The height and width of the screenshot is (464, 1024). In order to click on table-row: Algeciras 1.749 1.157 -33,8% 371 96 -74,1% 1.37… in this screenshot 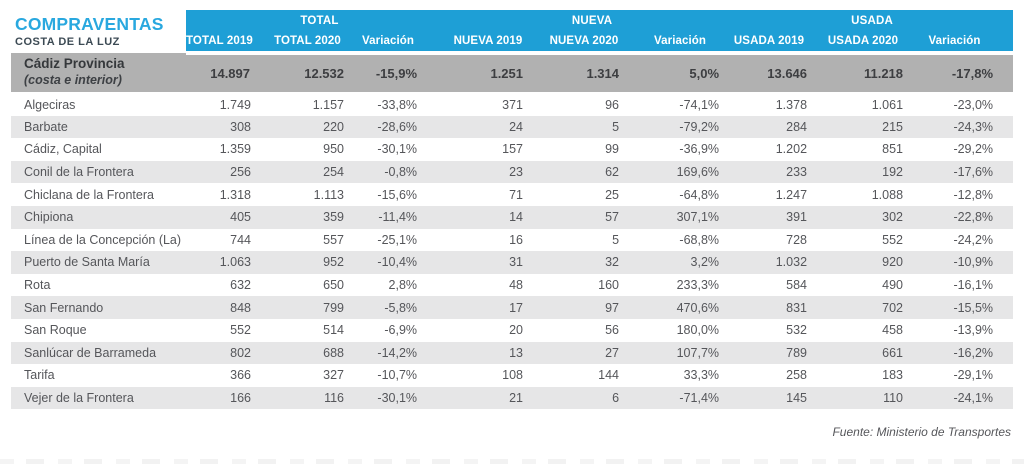, I will do `click(512, 104)`.